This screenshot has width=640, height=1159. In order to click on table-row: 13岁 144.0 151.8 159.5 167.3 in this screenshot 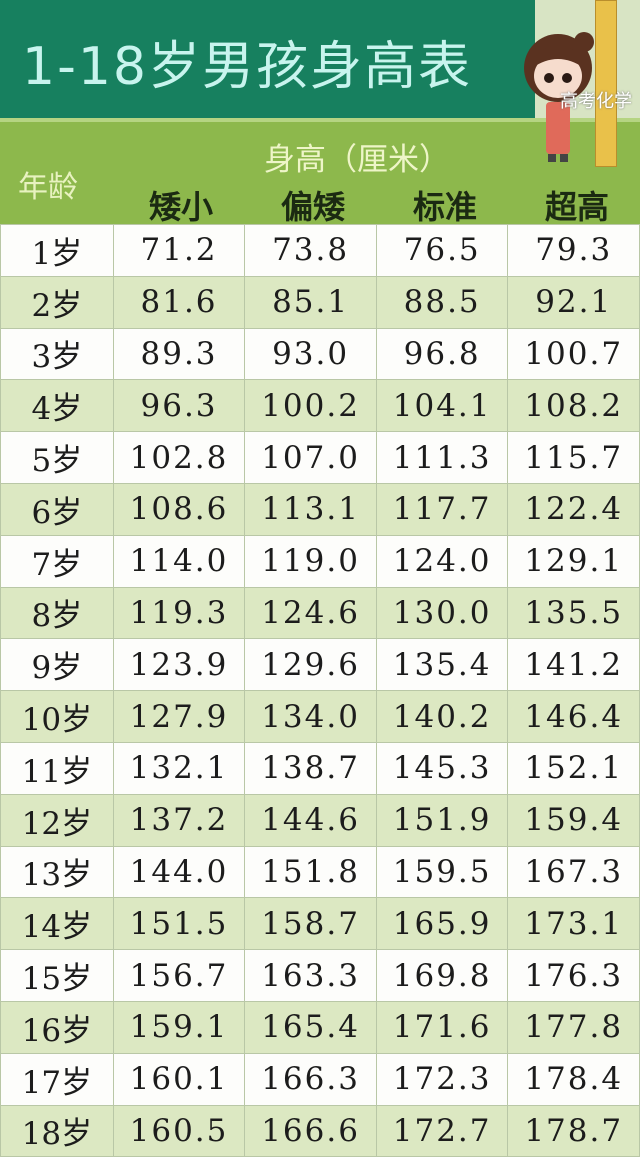, I will do `click(320, 872)`.